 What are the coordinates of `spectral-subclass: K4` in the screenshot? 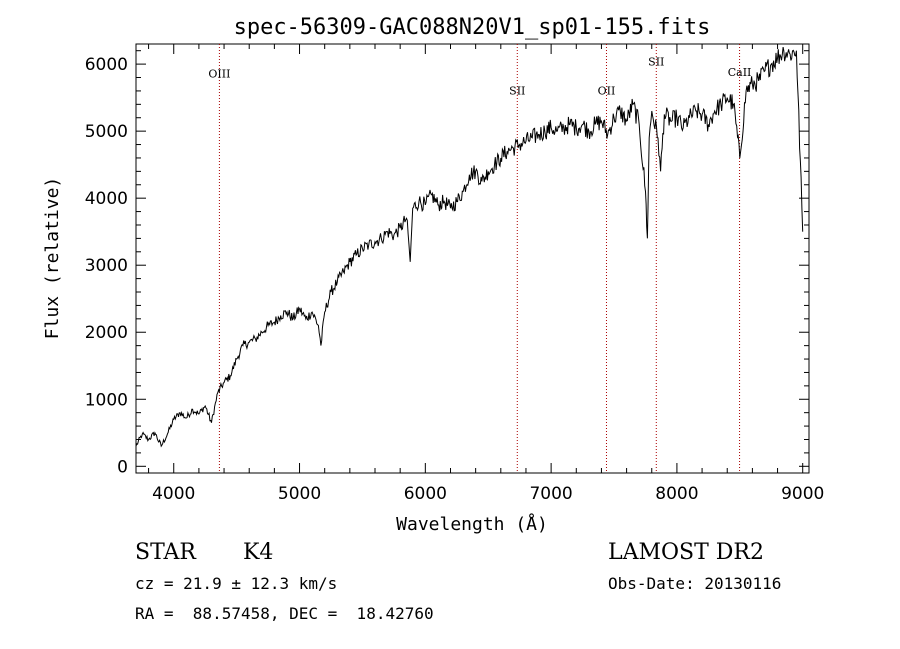 It's located at (258, 552).